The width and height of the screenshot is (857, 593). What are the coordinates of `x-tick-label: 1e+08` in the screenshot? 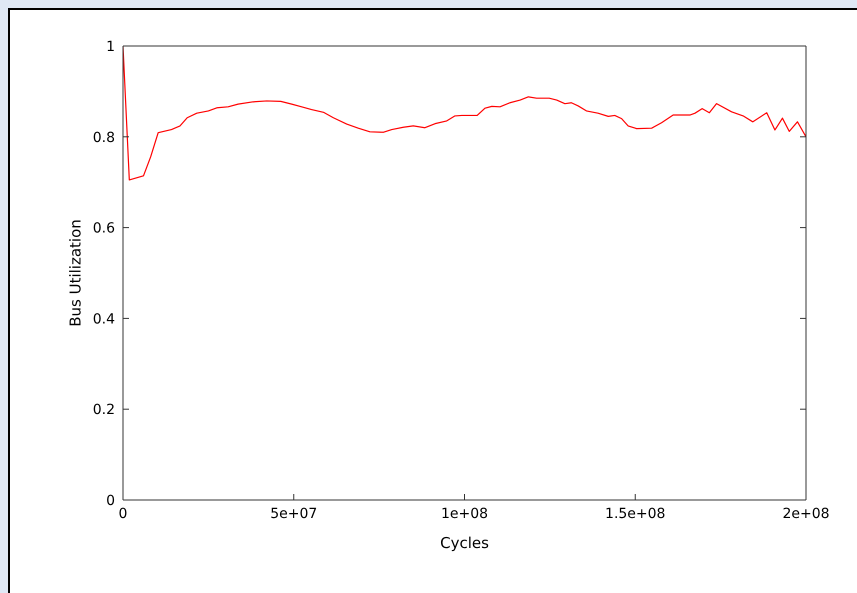 It's located at (464, 514).